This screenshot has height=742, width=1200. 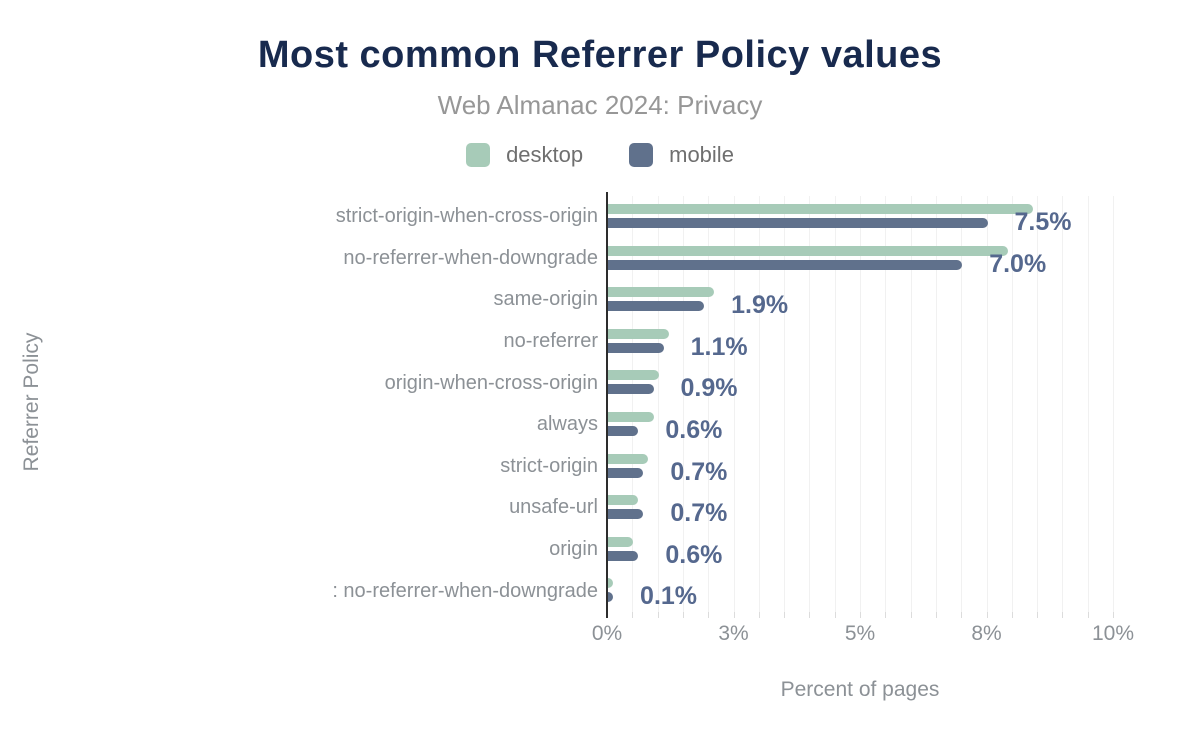 I want to click on legend-label: mobile, so click(x=701, y=154).